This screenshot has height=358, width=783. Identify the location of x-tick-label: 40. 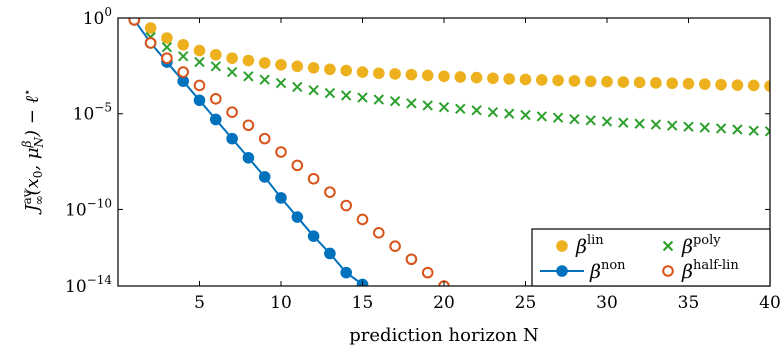
(770, 303).